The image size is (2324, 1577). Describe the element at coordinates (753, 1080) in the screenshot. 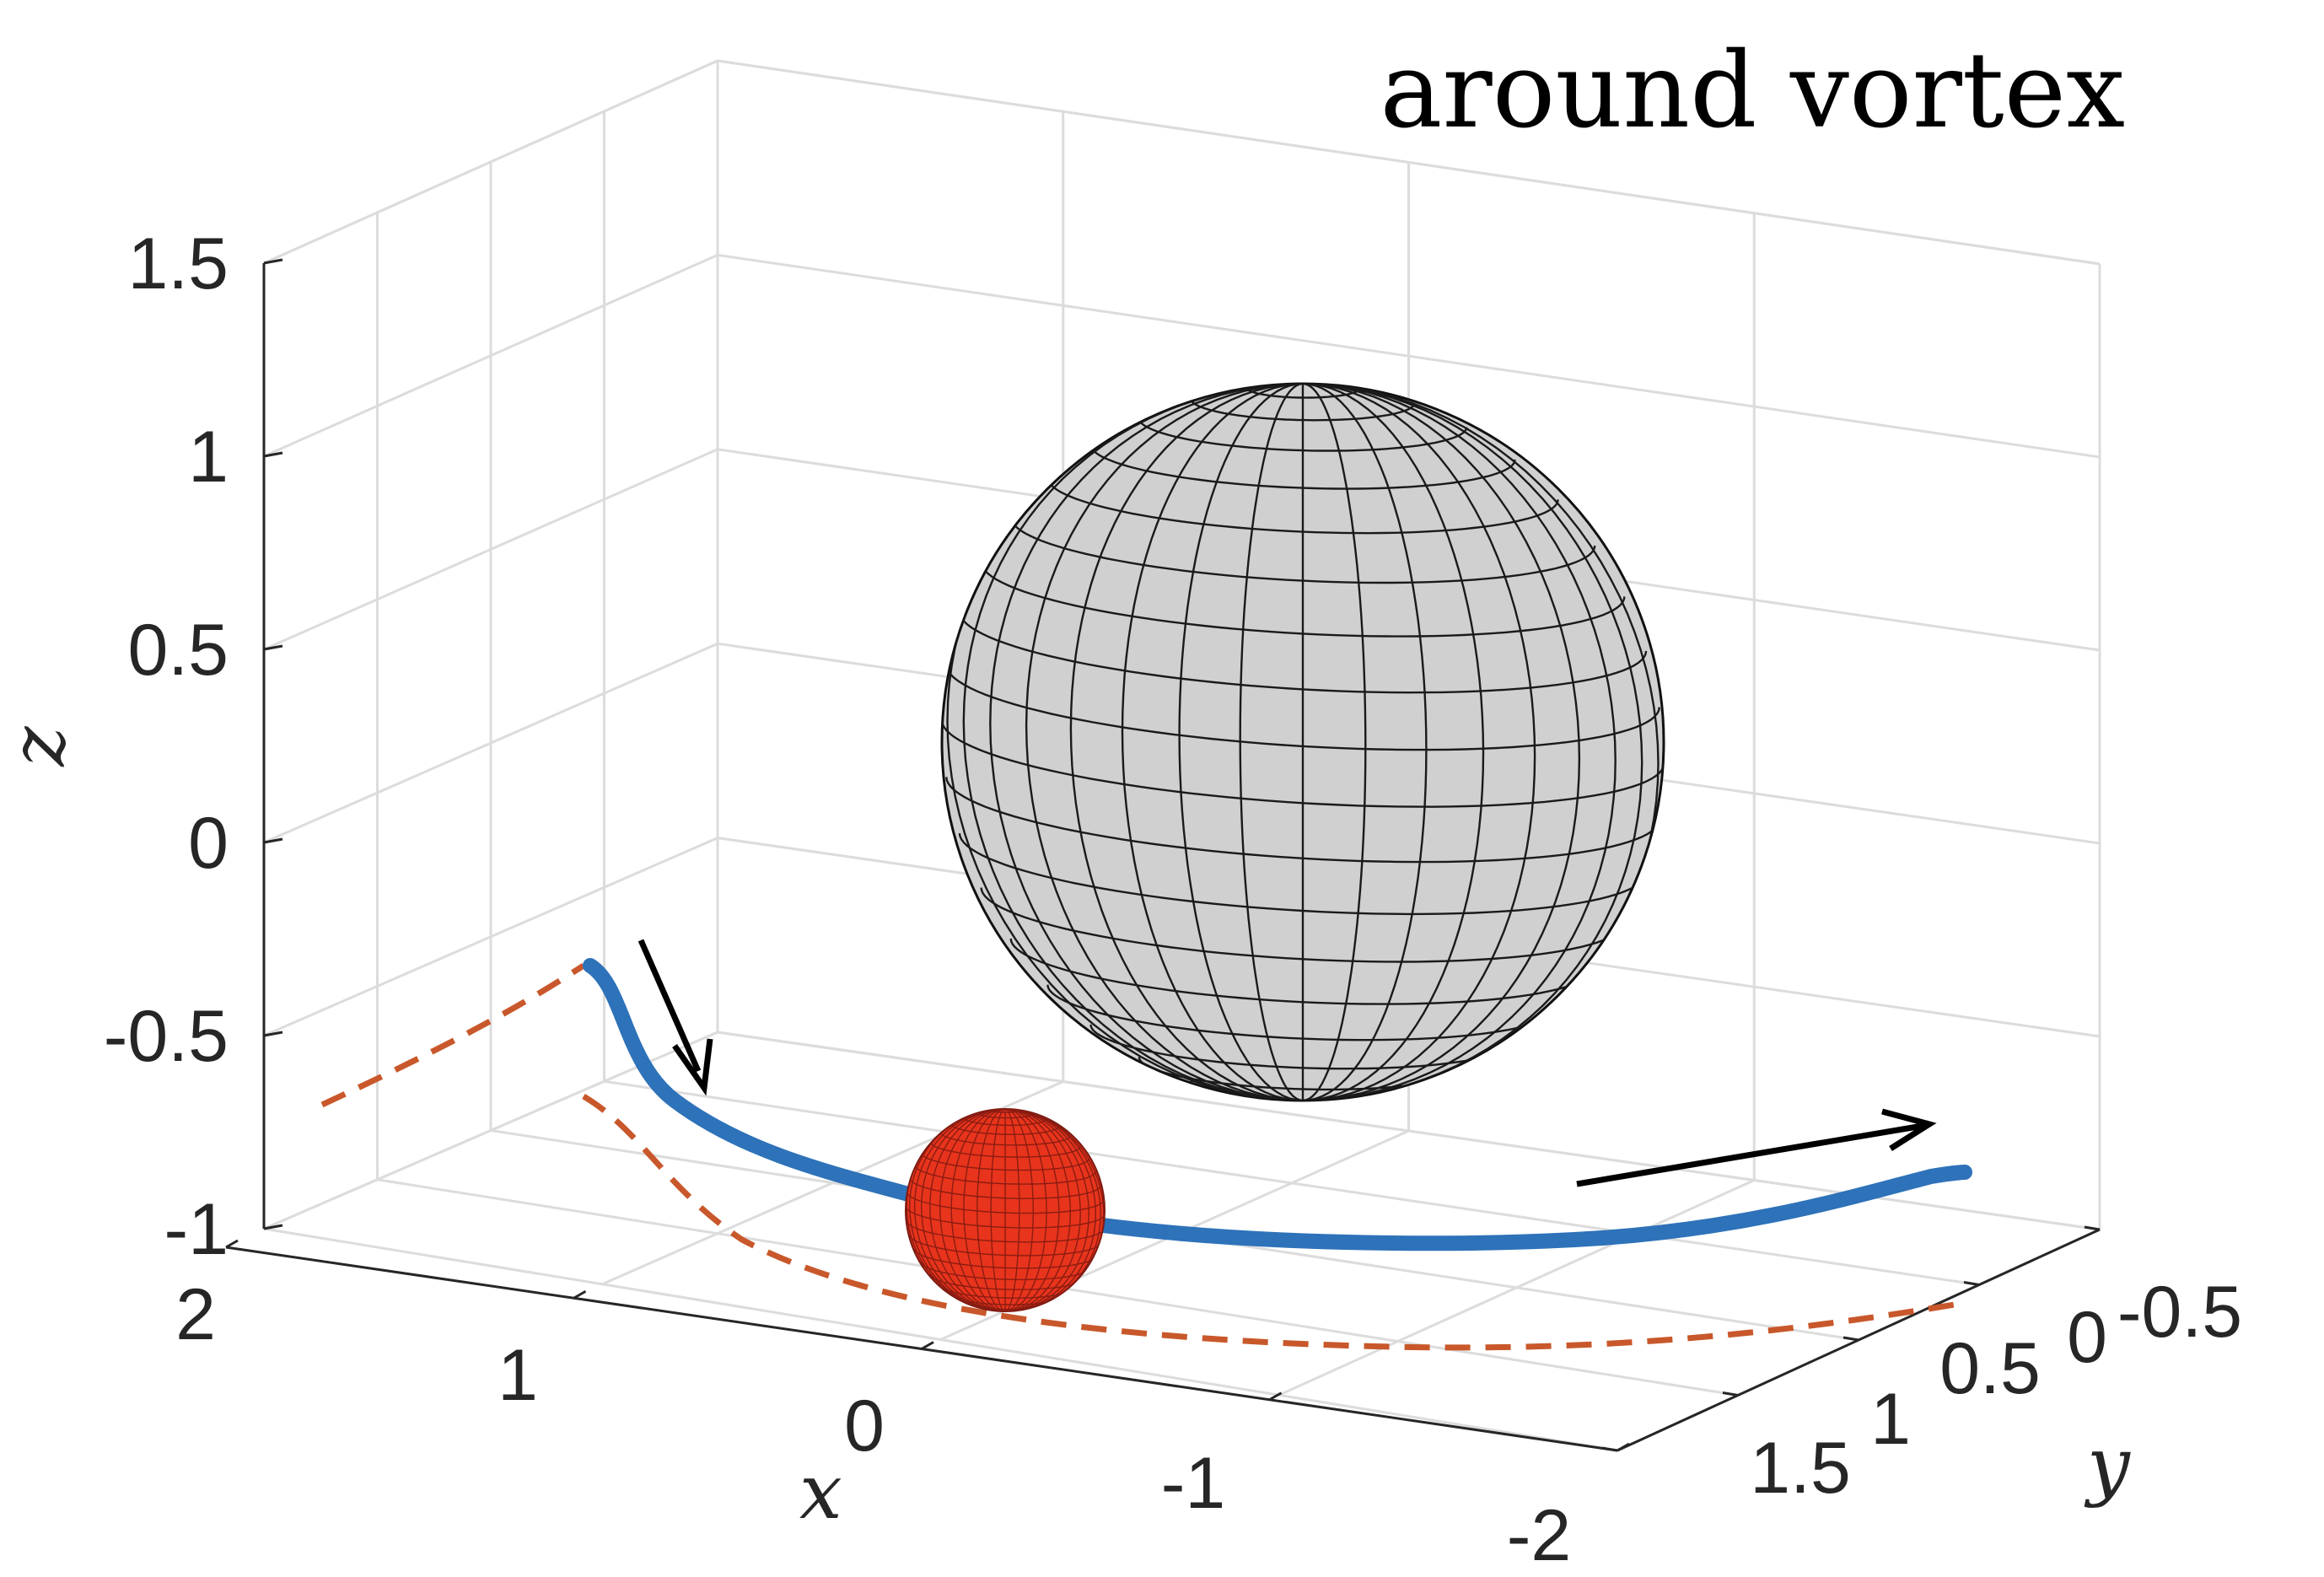

I see `trajectory-segment-in` at that location.